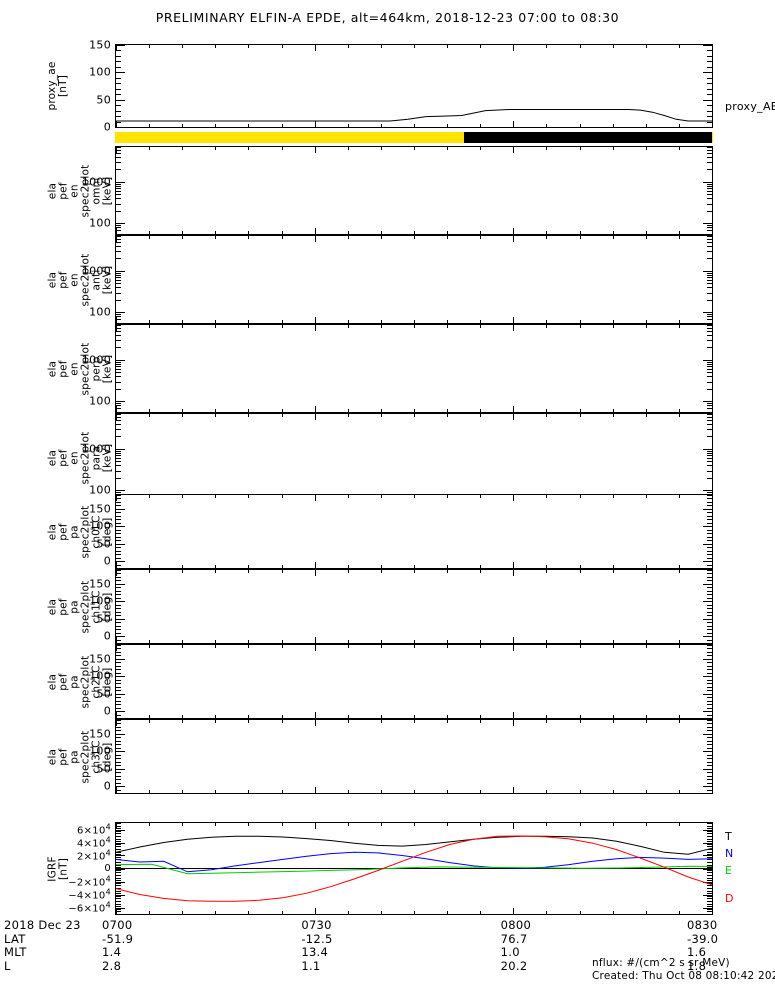 The width and height of the screenshot is (775, 1000). I want to click on ylabel-line: ch1LC, so click(96, 606).